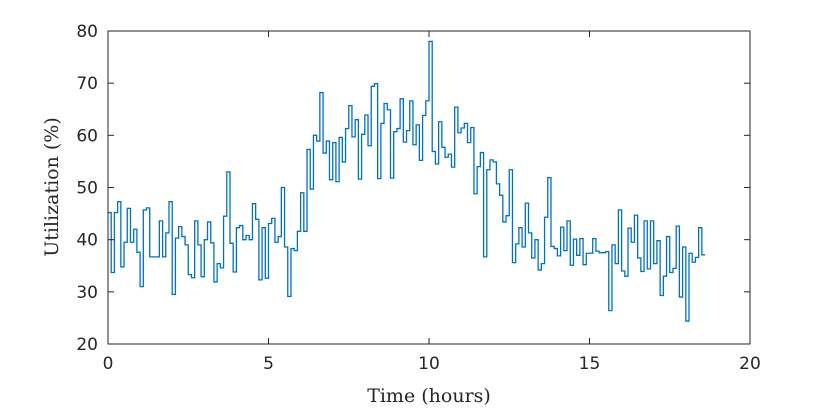 The height and width of the screenshot is (413, 830). Describe the element at coordinates (590, 364) in the screenshot. I see `x-tick-label: 15` at that location.